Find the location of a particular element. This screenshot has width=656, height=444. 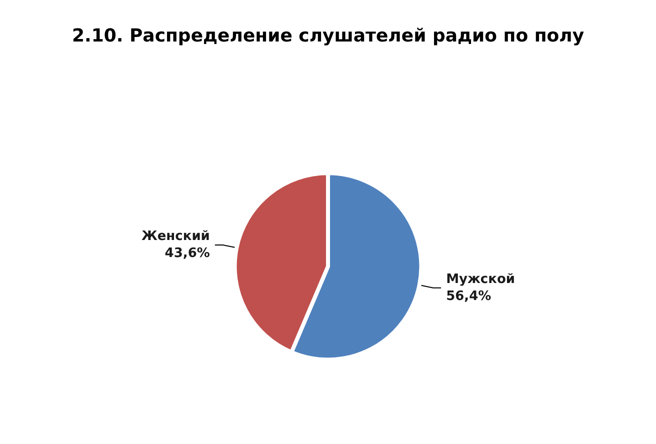

slice-label: Мужской is located at coordinates (480, 279).